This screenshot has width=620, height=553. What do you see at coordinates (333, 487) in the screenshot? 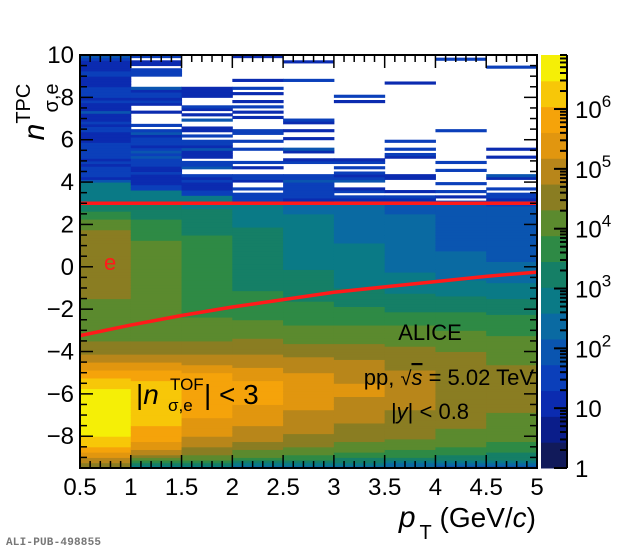
I see `x-tick-label: 3` at bounding box center [333, 487].